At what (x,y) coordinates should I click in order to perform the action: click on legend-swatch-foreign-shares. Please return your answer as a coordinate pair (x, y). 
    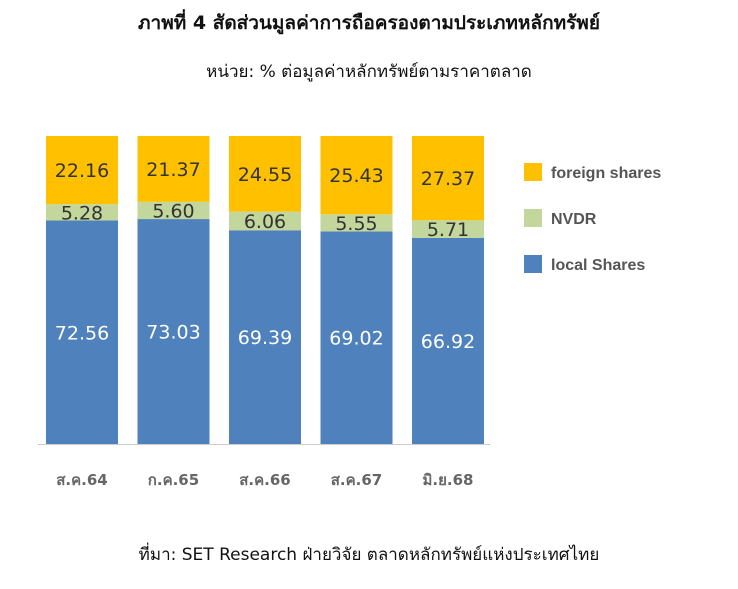
    Looking at the image, I should click on (533, 172).